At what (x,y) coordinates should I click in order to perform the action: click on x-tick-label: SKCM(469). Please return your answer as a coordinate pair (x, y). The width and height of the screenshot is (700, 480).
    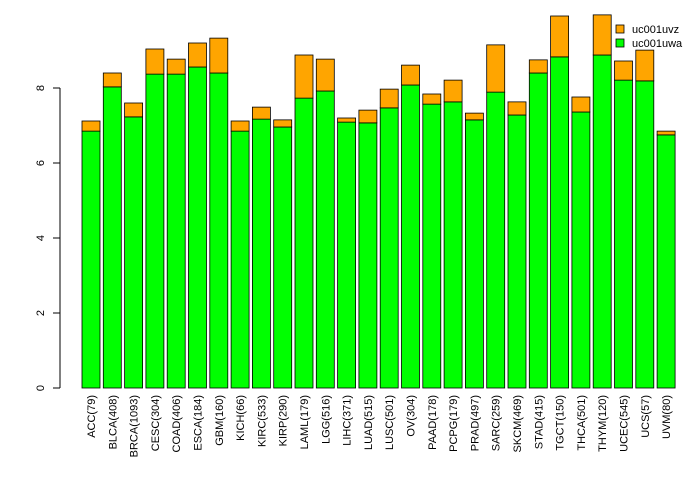
    Looking at the image, I should click on (518, 423).